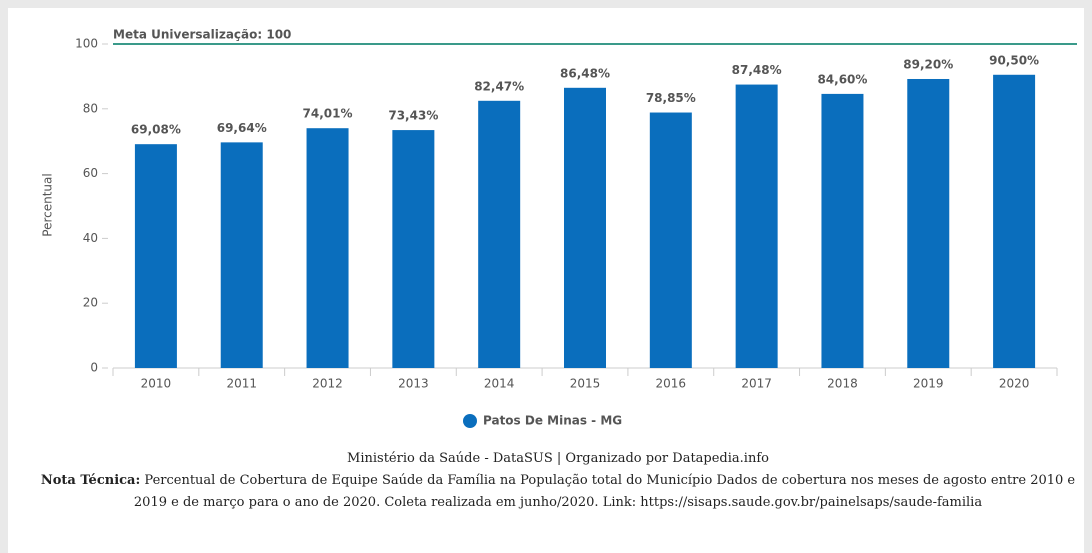  I want to click on legend-label: Patos De Minas - MG, so click(552, 421).